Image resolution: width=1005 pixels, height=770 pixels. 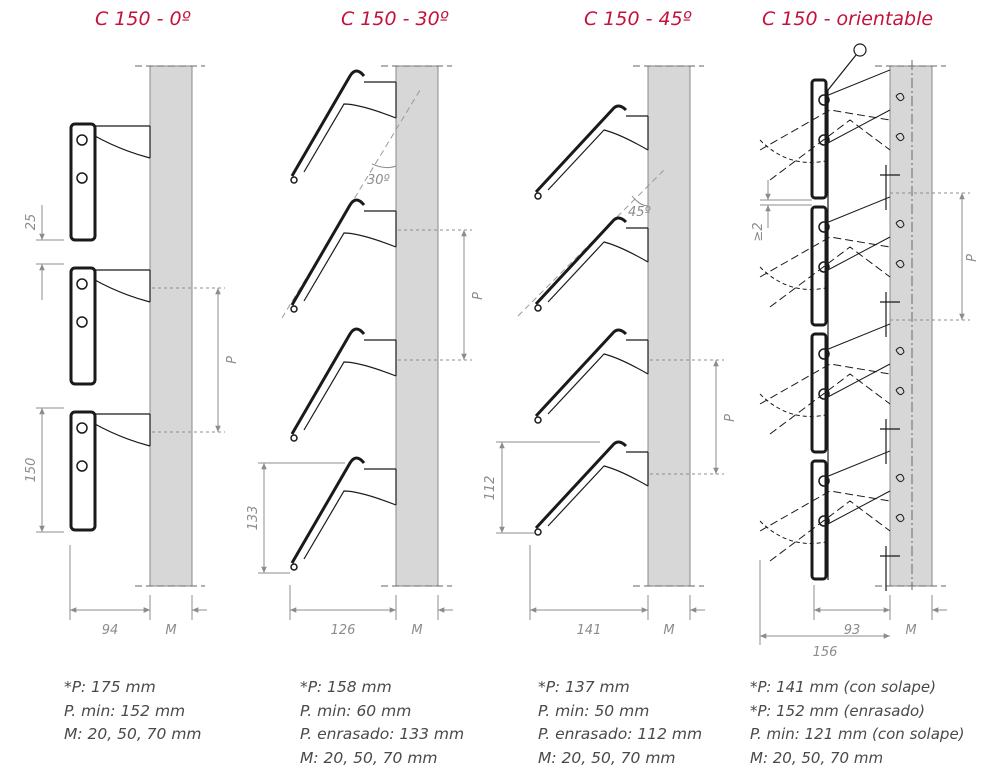 I want to click on spec-line: P. min: 121 mm (con solape), so click(x=857, y=735).